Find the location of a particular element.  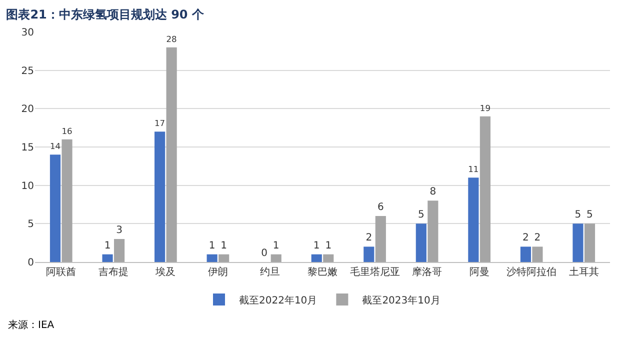

data-label: 8 is located at coordinates (433, 192).